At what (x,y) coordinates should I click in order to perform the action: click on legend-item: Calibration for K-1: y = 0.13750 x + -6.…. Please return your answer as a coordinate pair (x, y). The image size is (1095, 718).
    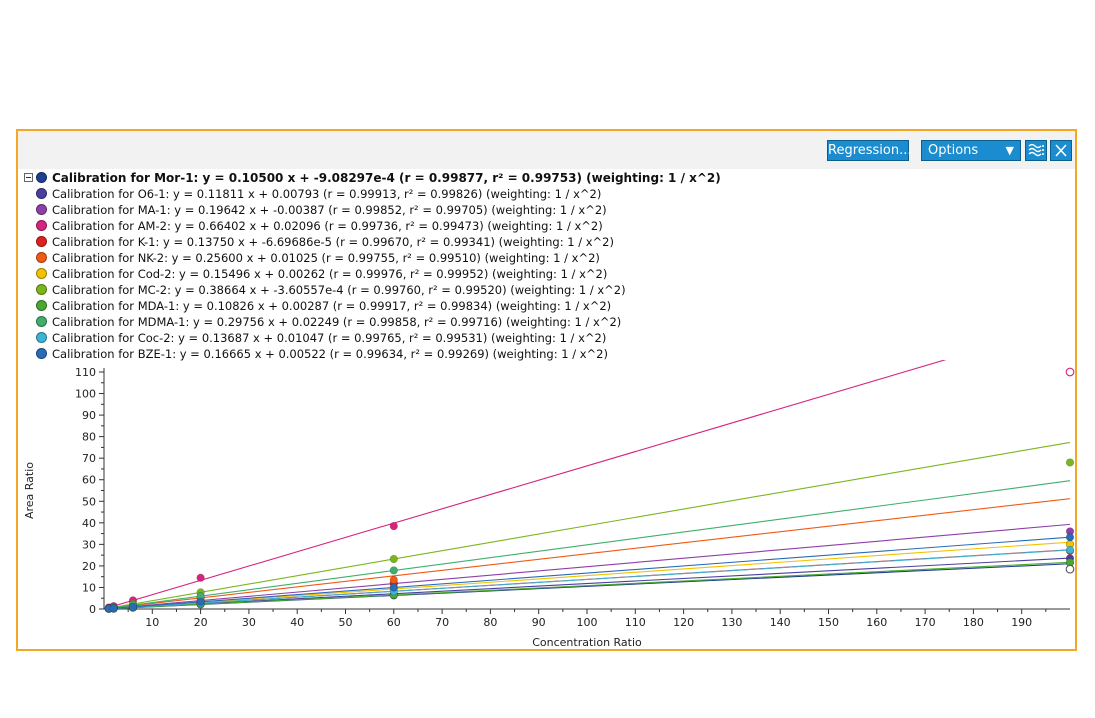
    Looking at the image, I should click on (325, 242).